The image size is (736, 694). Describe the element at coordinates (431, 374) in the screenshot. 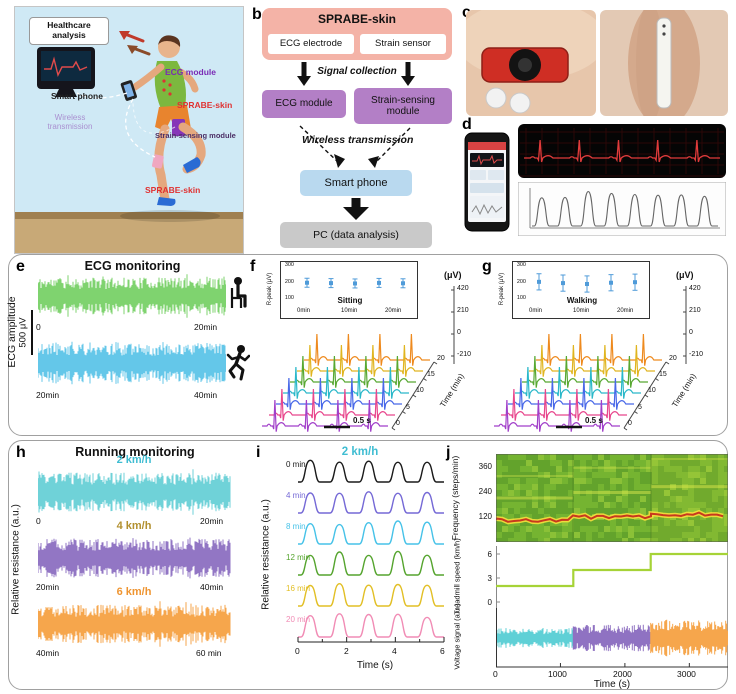

I see `time-tick: 15` at that location.